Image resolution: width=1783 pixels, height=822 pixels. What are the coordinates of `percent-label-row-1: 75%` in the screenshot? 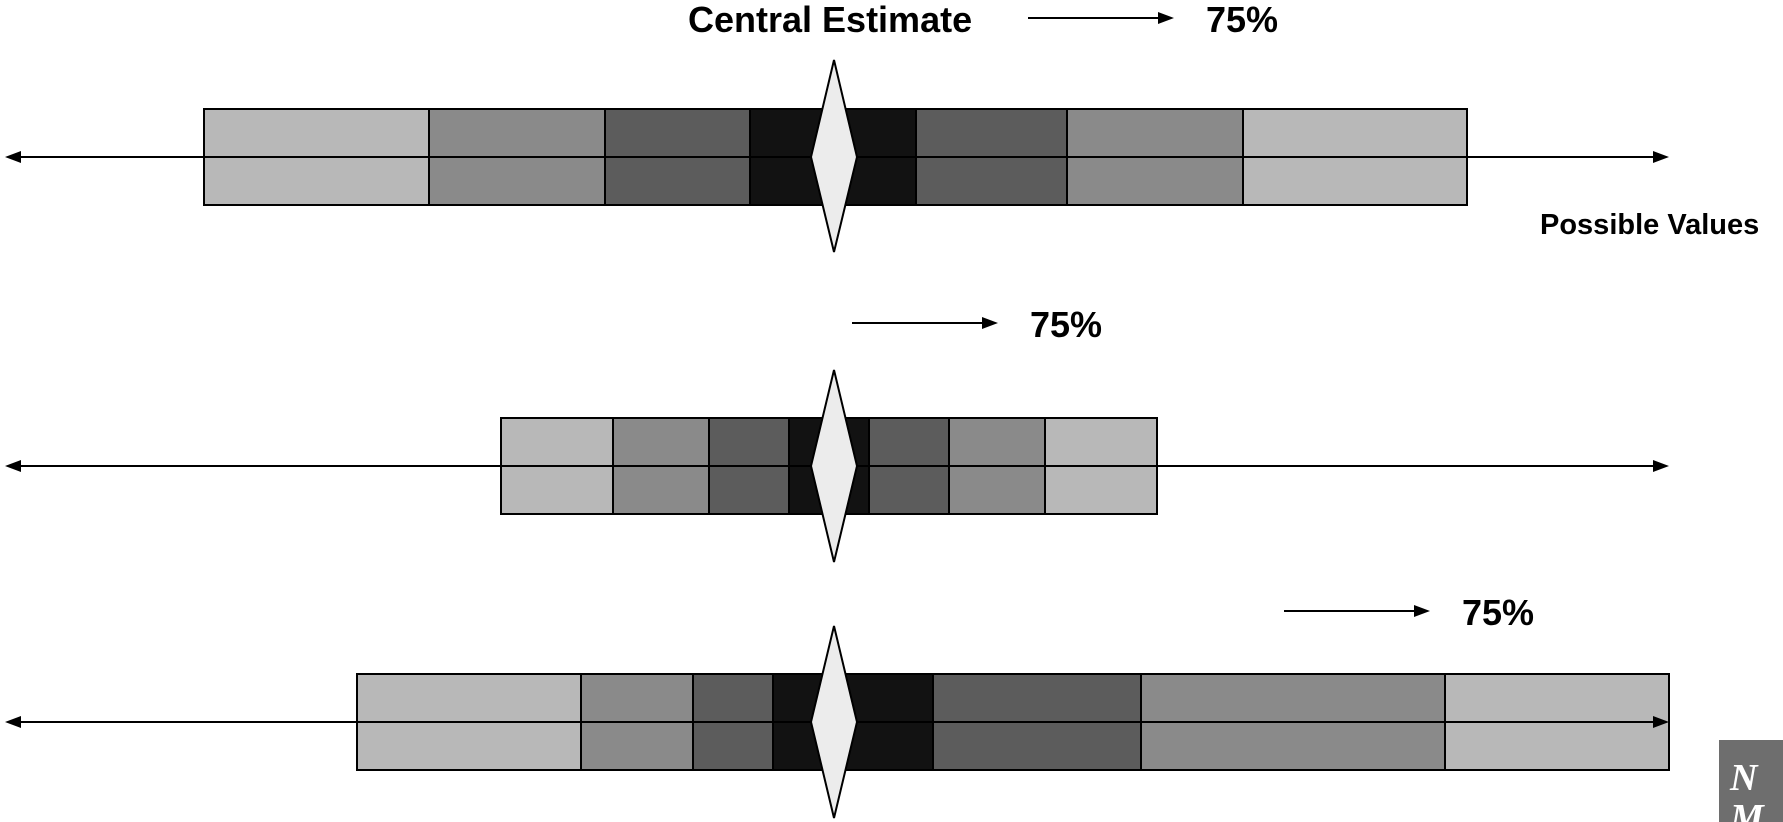 It's located at (1242, 20).